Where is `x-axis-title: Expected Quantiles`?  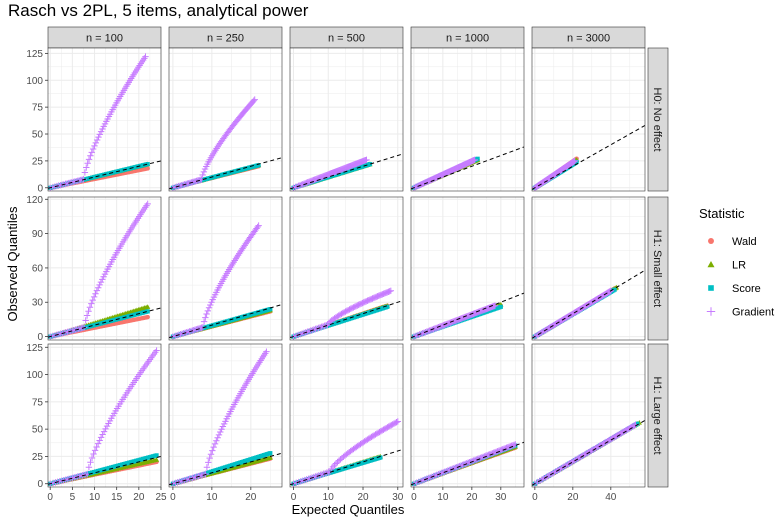
x-axis-title: Expected Quantiles is located at coordinates (348, 509).